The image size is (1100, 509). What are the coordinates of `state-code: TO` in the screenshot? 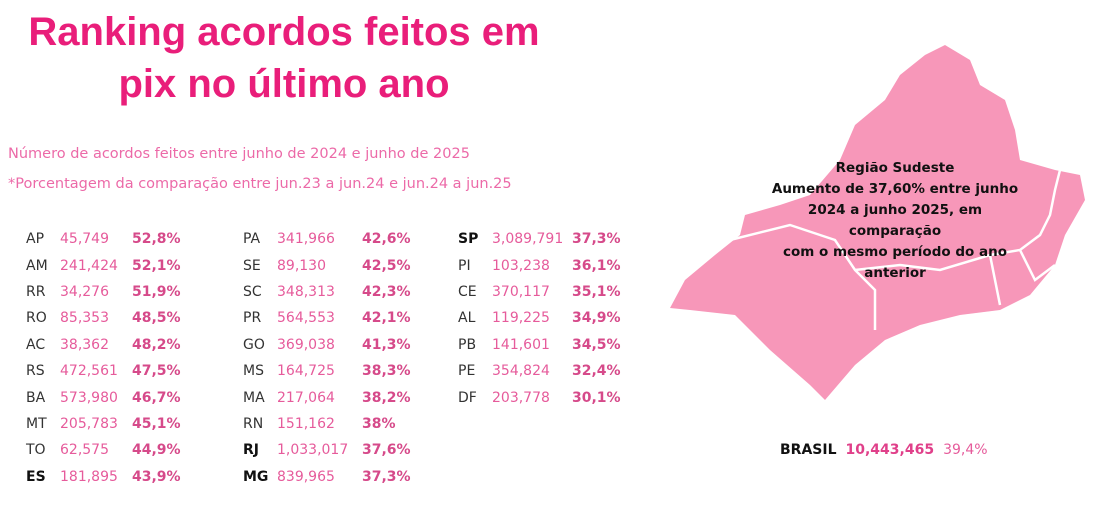 It's located at (36, 450).